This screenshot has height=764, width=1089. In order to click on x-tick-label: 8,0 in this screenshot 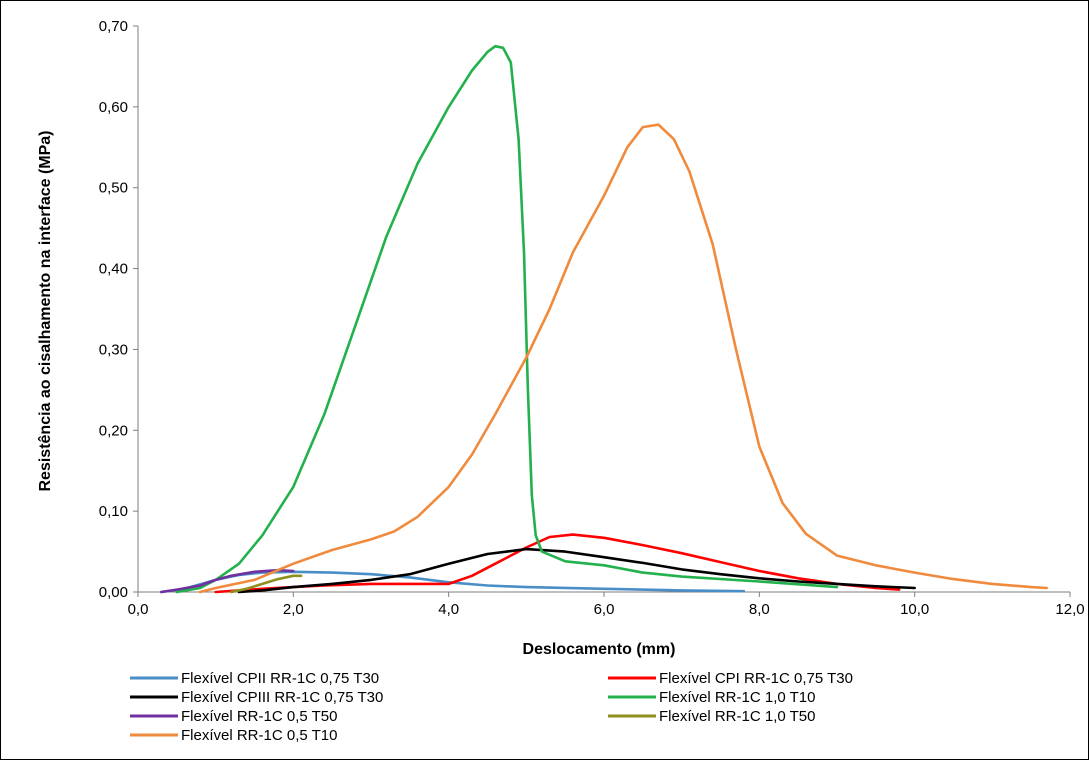, I will do `click(759, 609)`.